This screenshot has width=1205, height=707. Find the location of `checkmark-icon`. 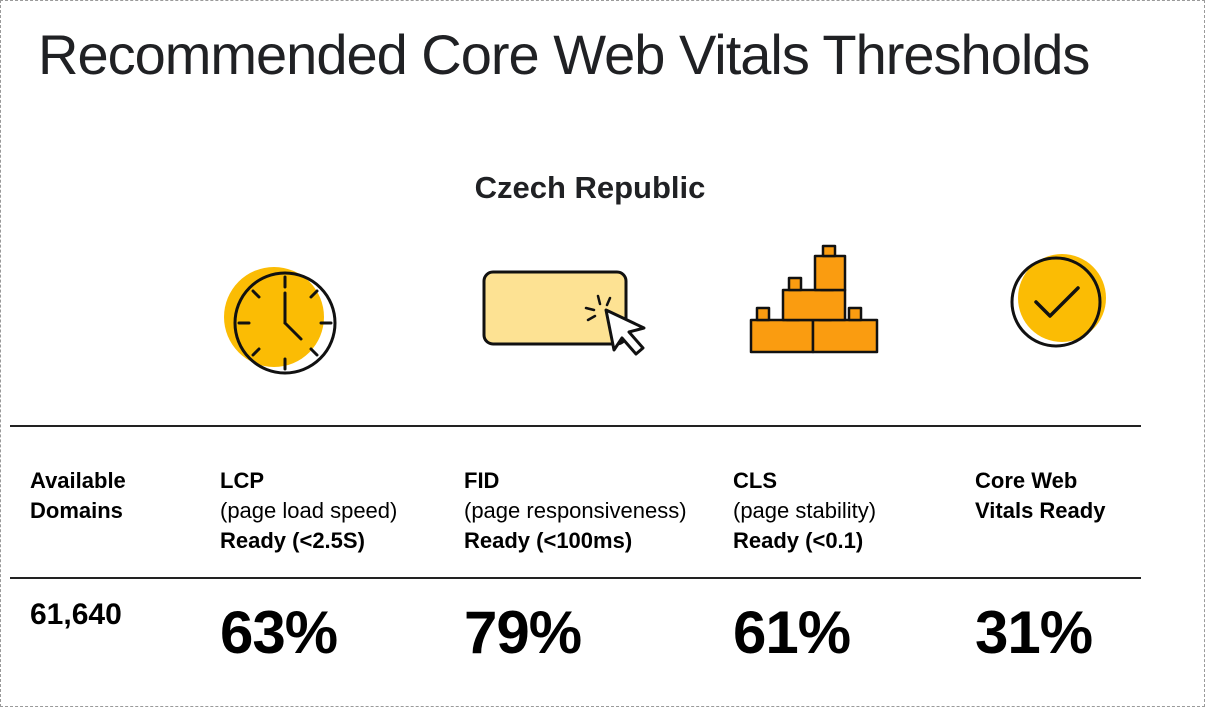

checkmark-icon is located at coordinates (1058, 301).